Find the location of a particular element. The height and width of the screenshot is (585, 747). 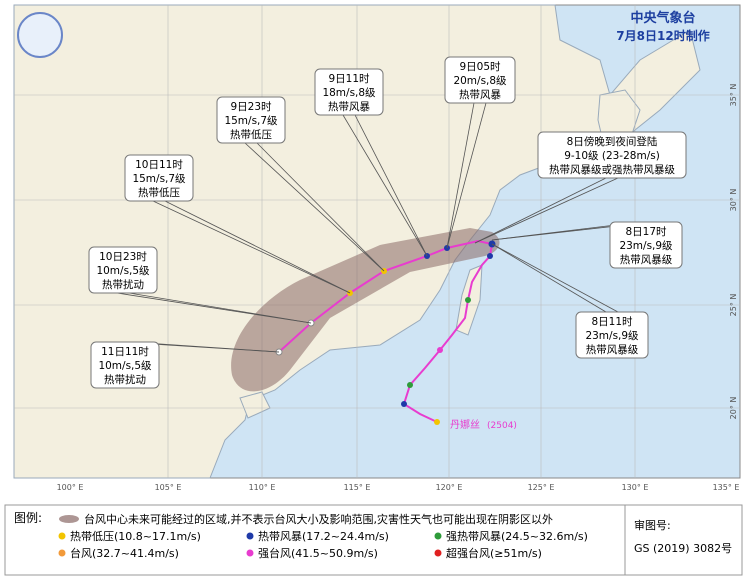

callout-text: 20m/s,8级 is located at coordinates (480, 81).